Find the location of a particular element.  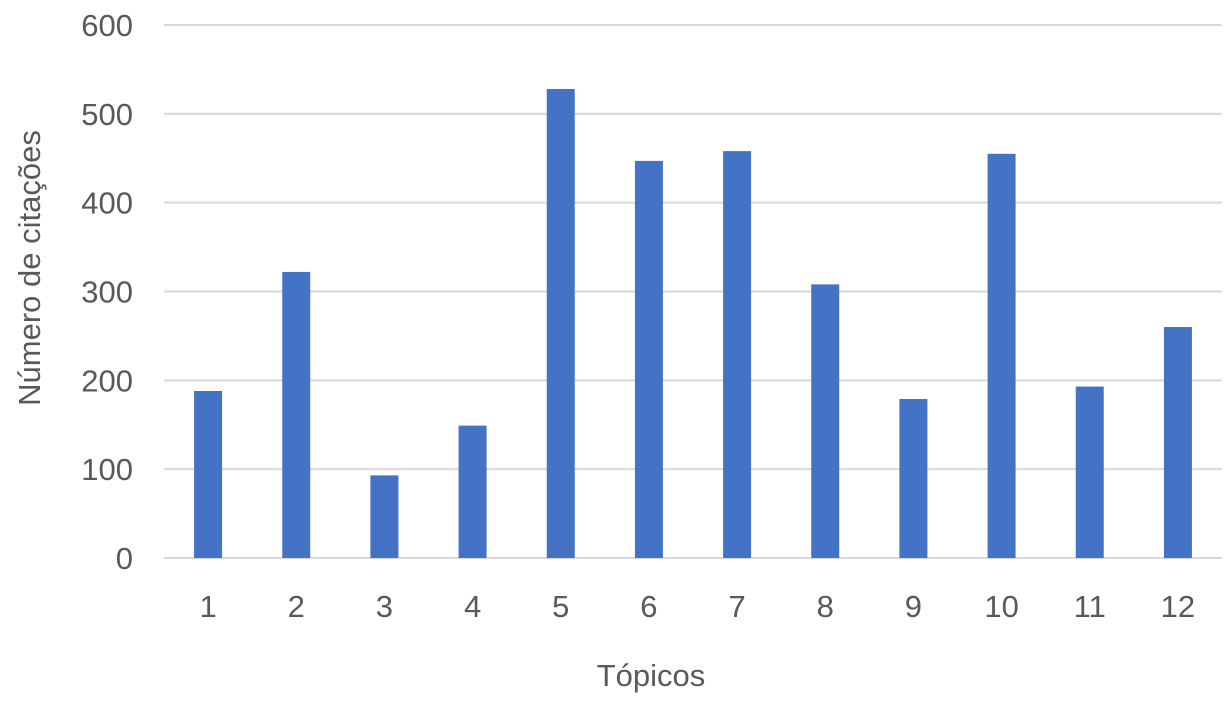

y-tick-label: 100 is located at coordinates (107, 469).